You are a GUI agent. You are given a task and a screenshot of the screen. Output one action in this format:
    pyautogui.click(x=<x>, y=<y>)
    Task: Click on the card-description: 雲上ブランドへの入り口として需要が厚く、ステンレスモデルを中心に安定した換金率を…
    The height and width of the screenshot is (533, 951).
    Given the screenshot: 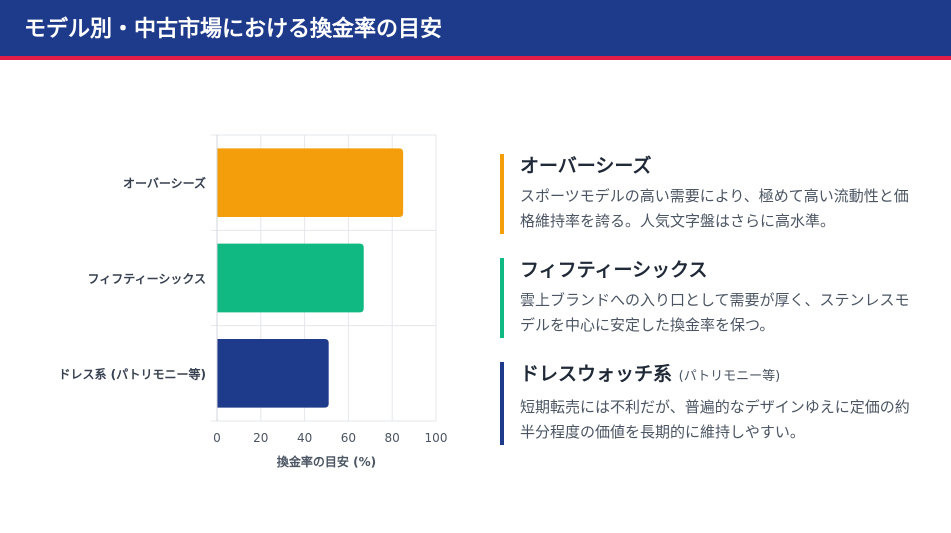 What is the action you would take?
    pyautogui.click(x=715, y=312)
    